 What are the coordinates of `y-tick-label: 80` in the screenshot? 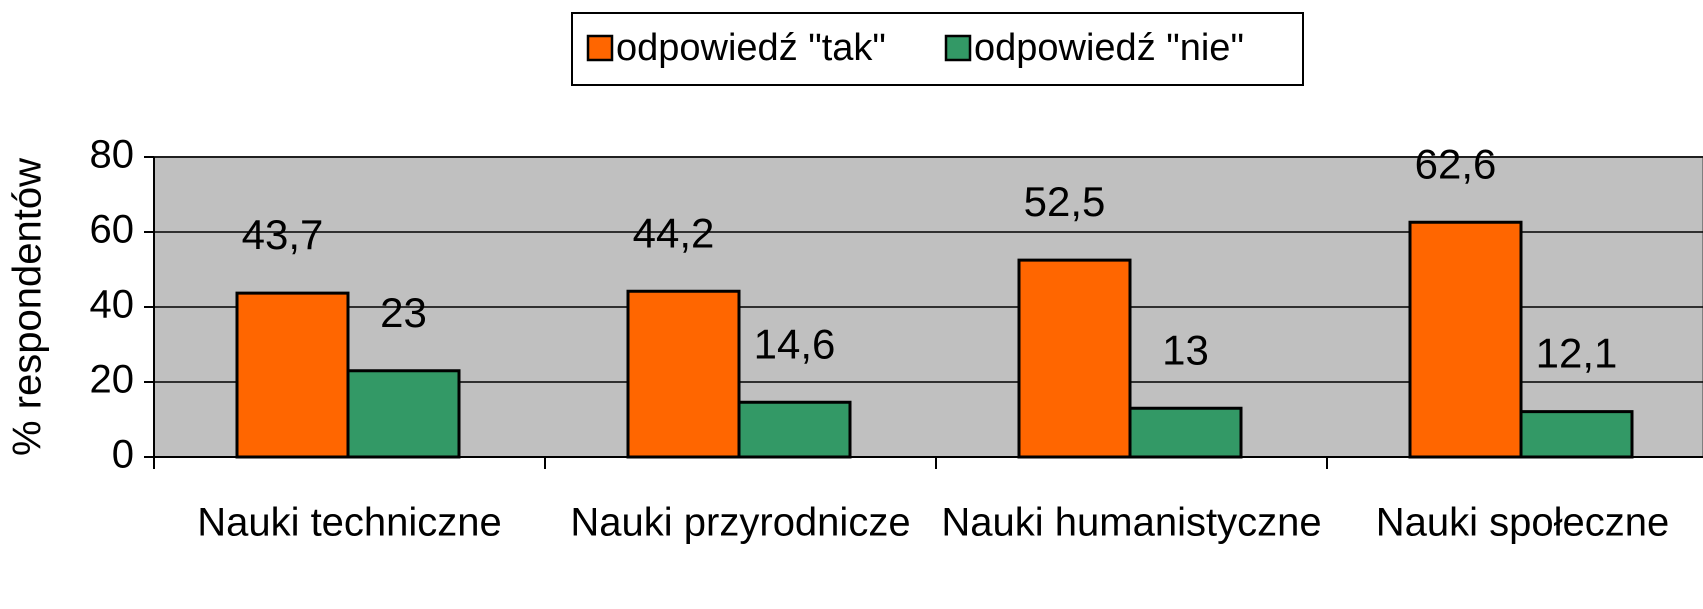 It's located at (112, 155).